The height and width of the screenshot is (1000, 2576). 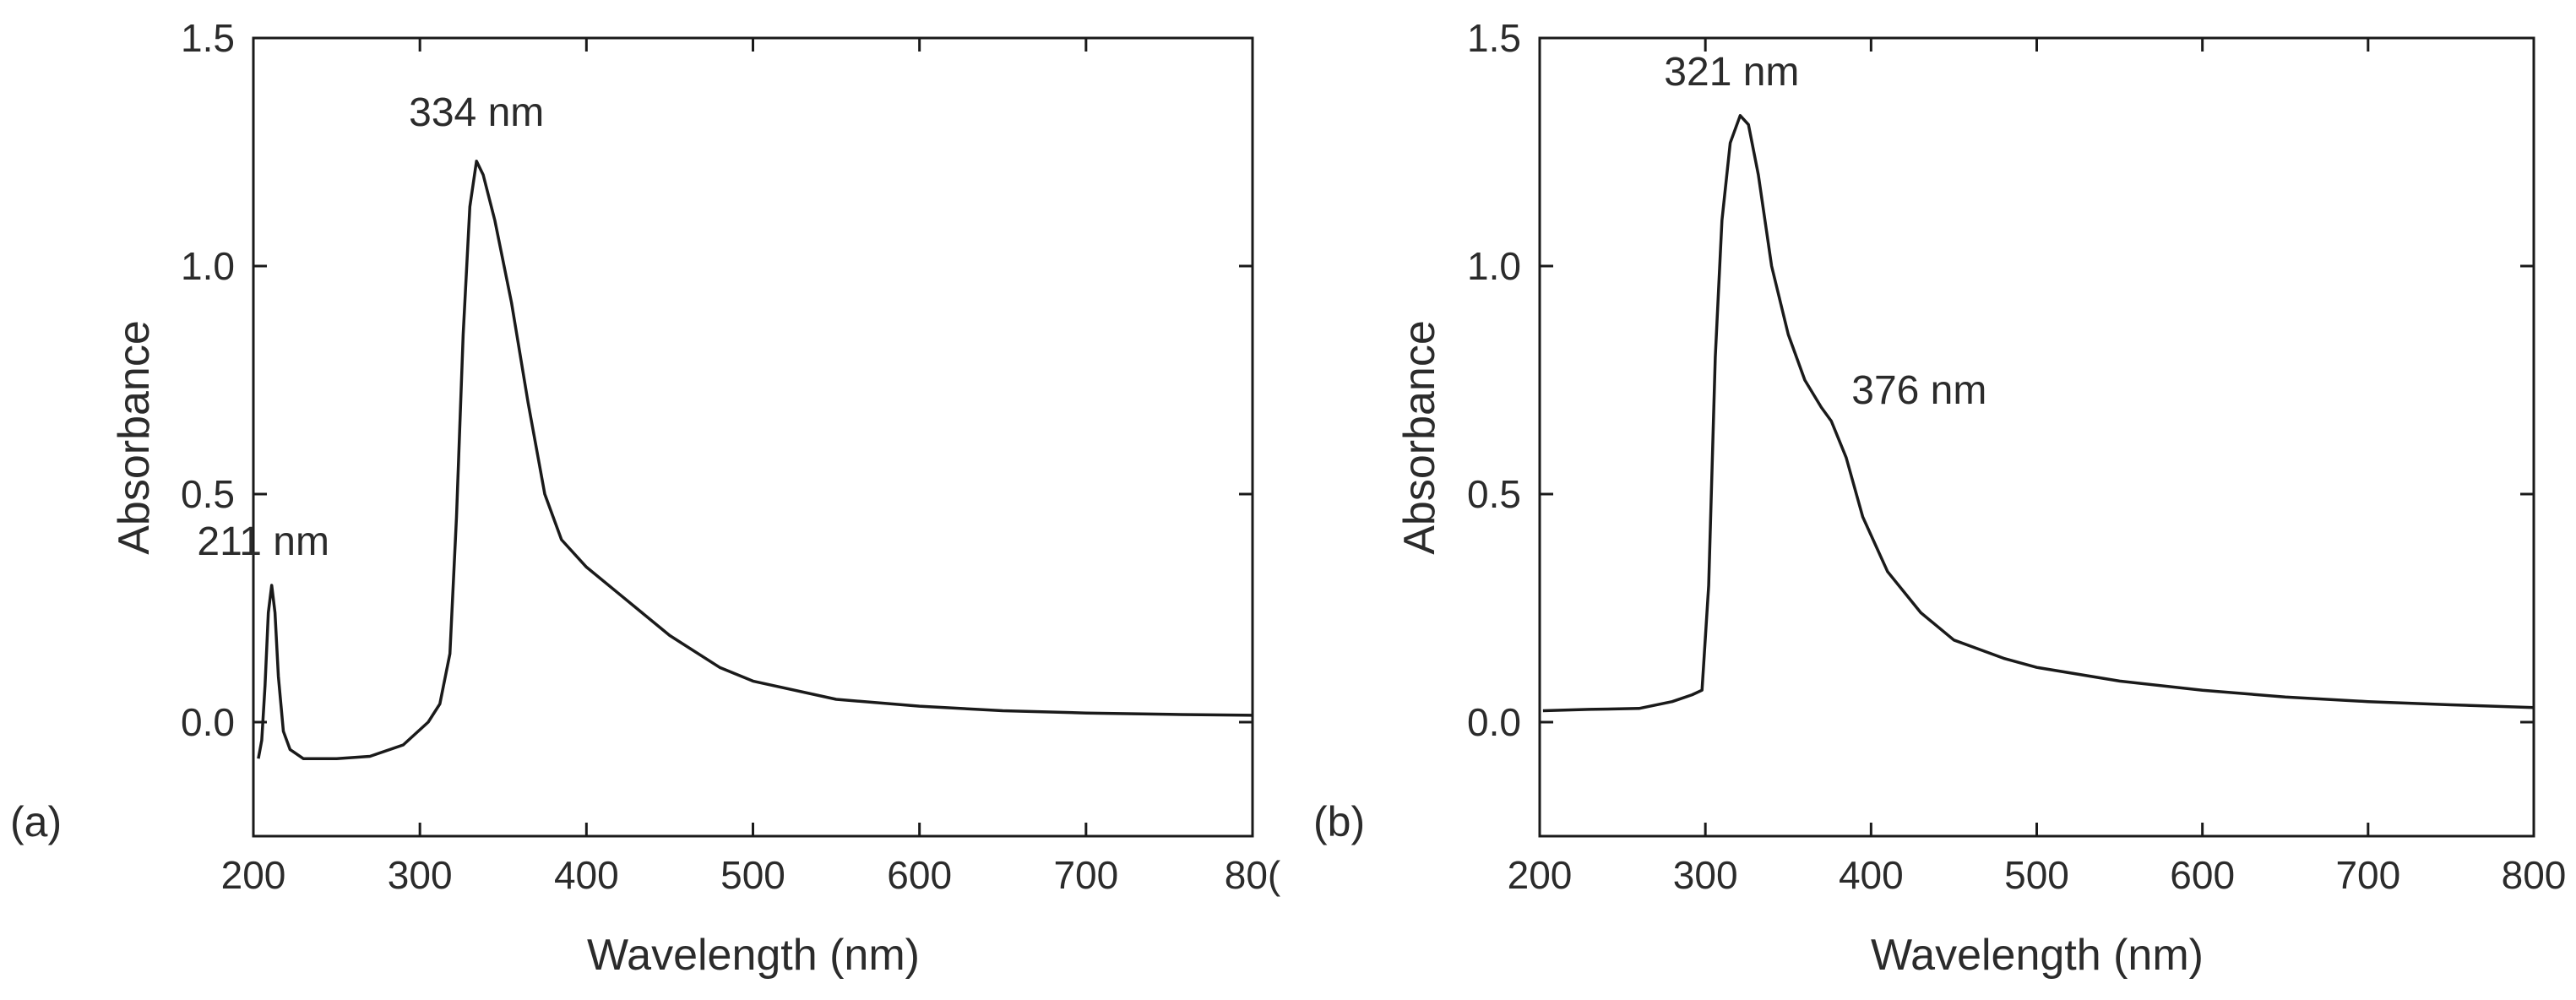 What do you see at coordinates (1339, 821) in the screenshot?
I see `panel-label-b: (b)` at bounding box center [1339, 821].